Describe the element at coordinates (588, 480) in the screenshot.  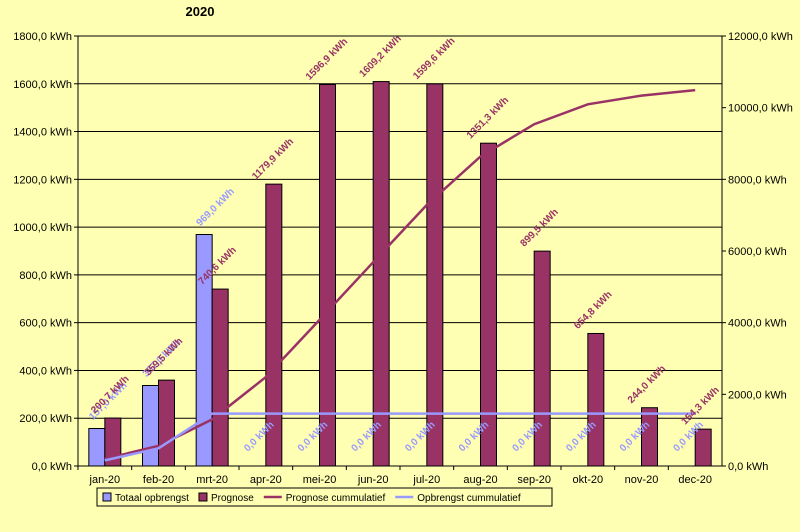
I see `x-tick-label: okt-20` at that location.